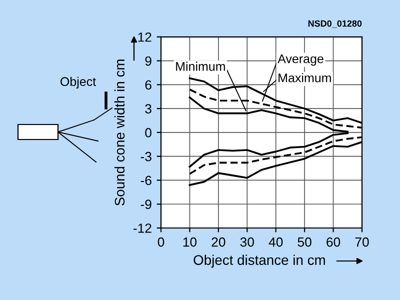  I want to click on y-tick-label: 3, so click(148, 109).